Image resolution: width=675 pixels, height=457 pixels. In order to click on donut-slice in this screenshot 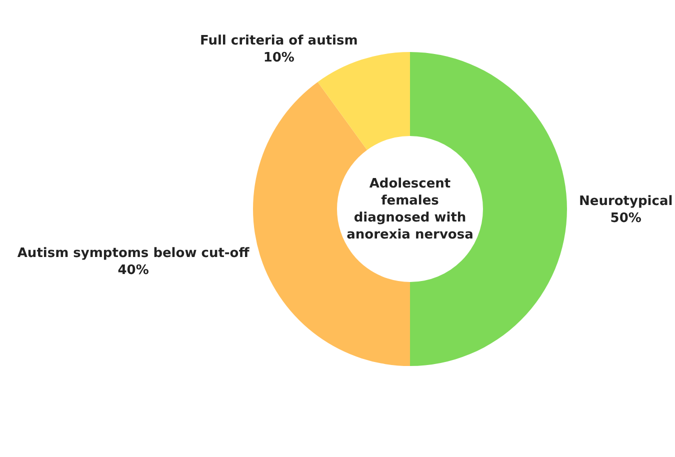, I will do `click(364, 101)`.